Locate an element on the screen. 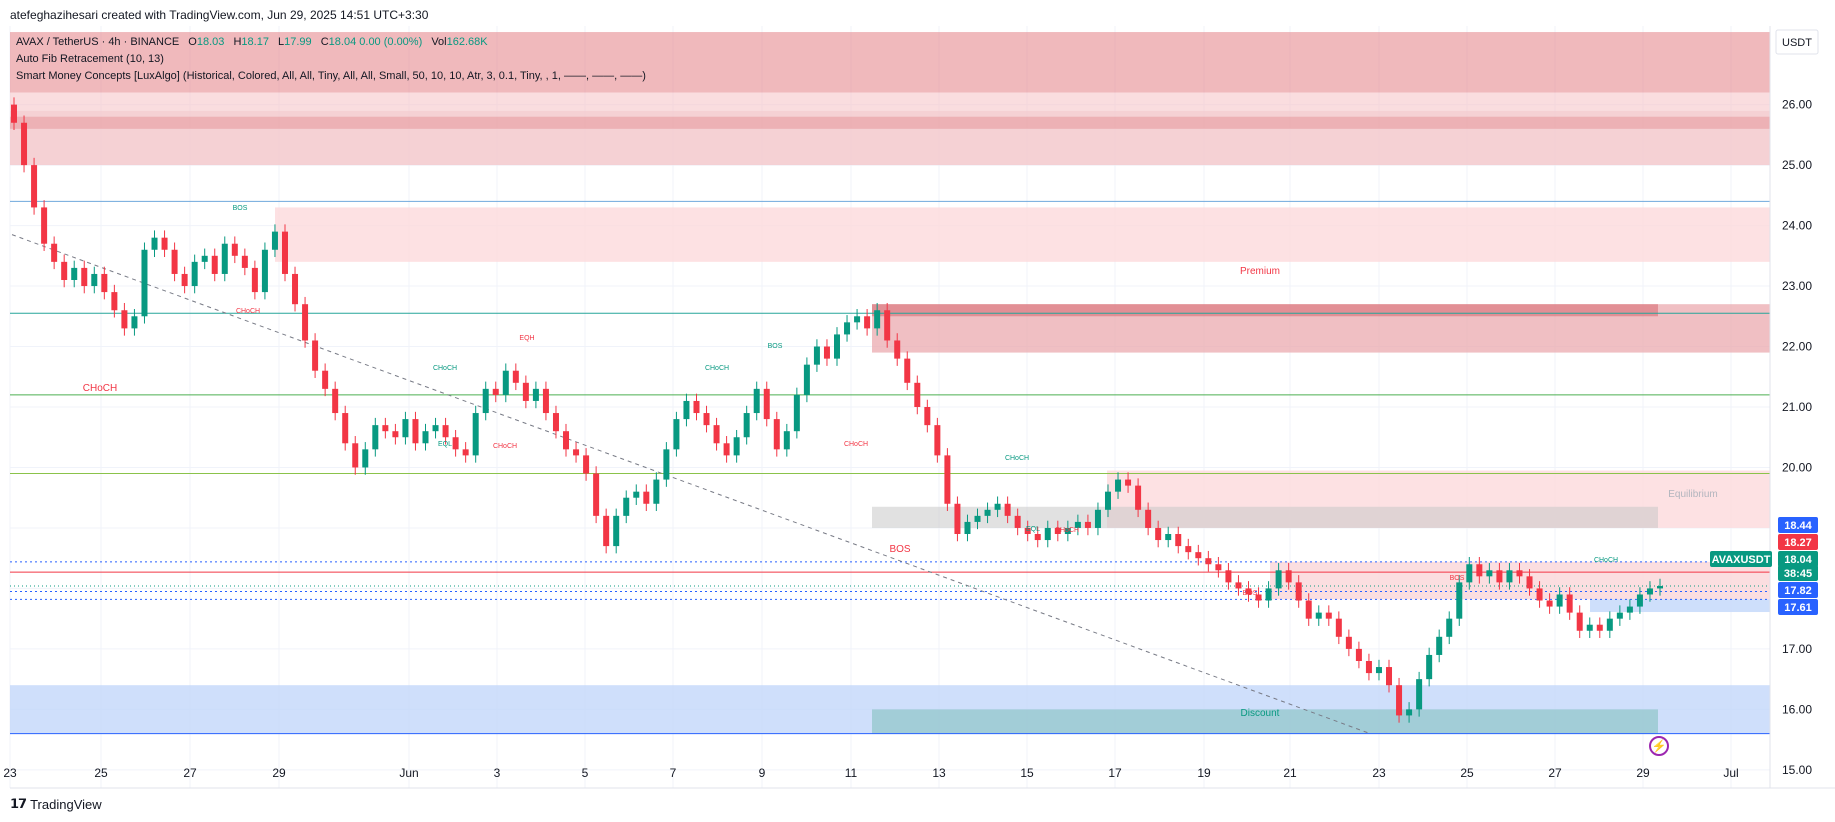 The image size is (1835, 822). discount-label: Discount is located at coordinates (1260, 713).